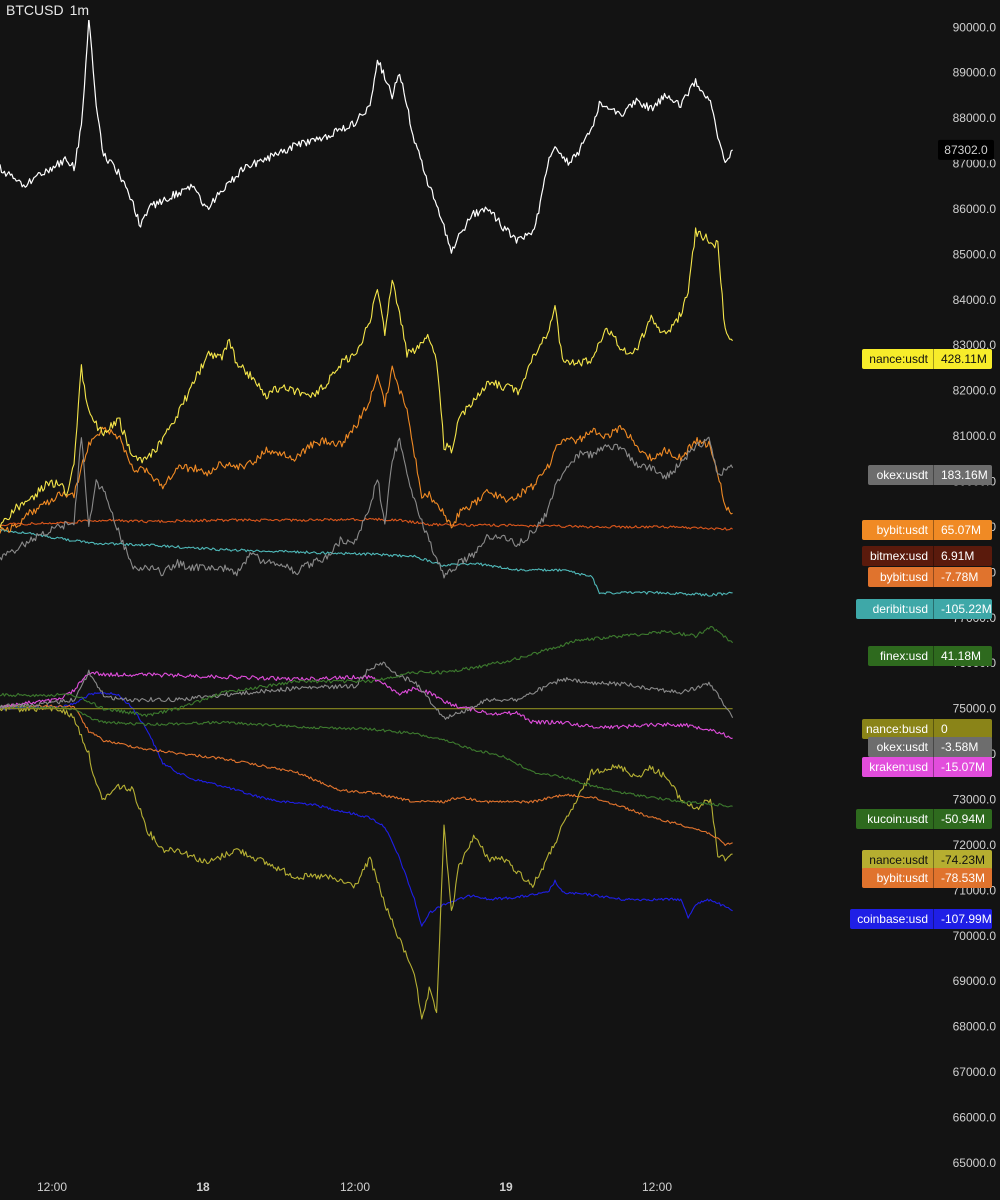 Image resolution: width=1000 pixels, height=1200 pixels. What do you see at coordinates (203, 1187) in the screenshot?
I see `time-tick-label: 18` at bounding box center [203, 1187].